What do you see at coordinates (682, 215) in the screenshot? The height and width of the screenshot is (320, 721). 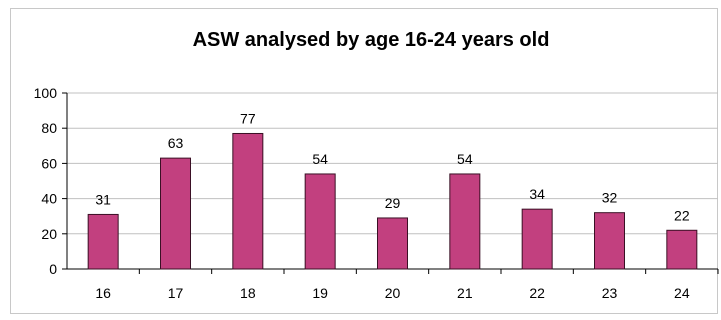 I see `data-label-24: 22` at bounding box center [682, 215].